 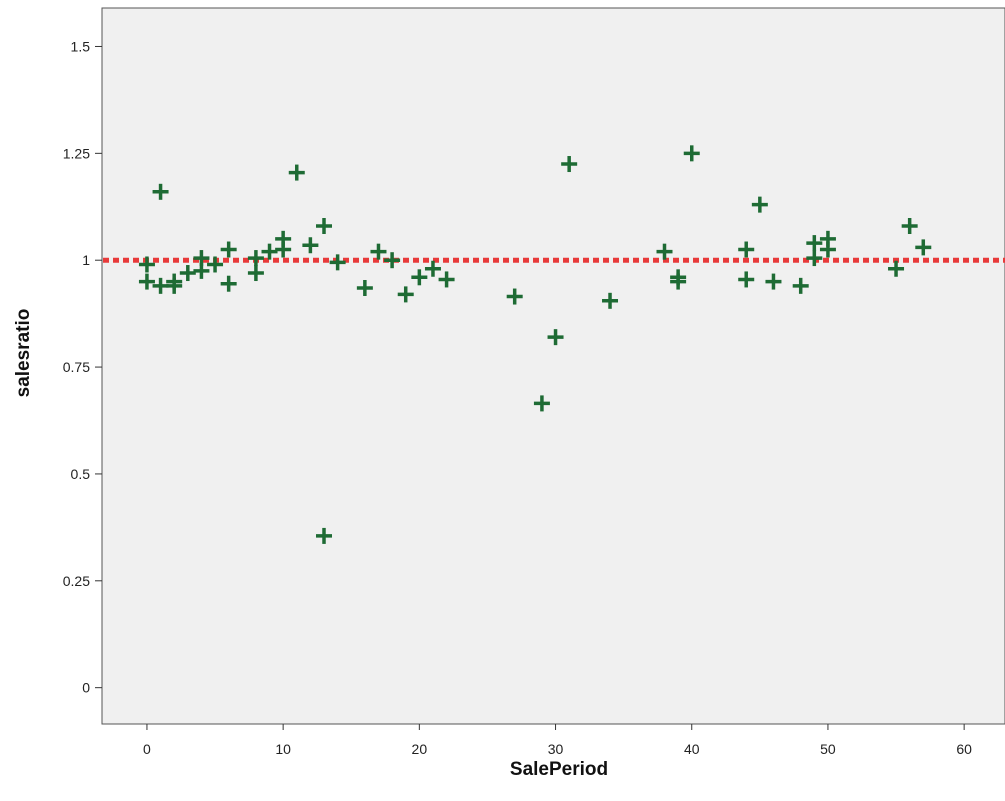 What do you see at coordinates (557, 740) in the screenshot?
I see `x-axis: 0 10 20 30 40 50 60` at bounding box center [557, 740].